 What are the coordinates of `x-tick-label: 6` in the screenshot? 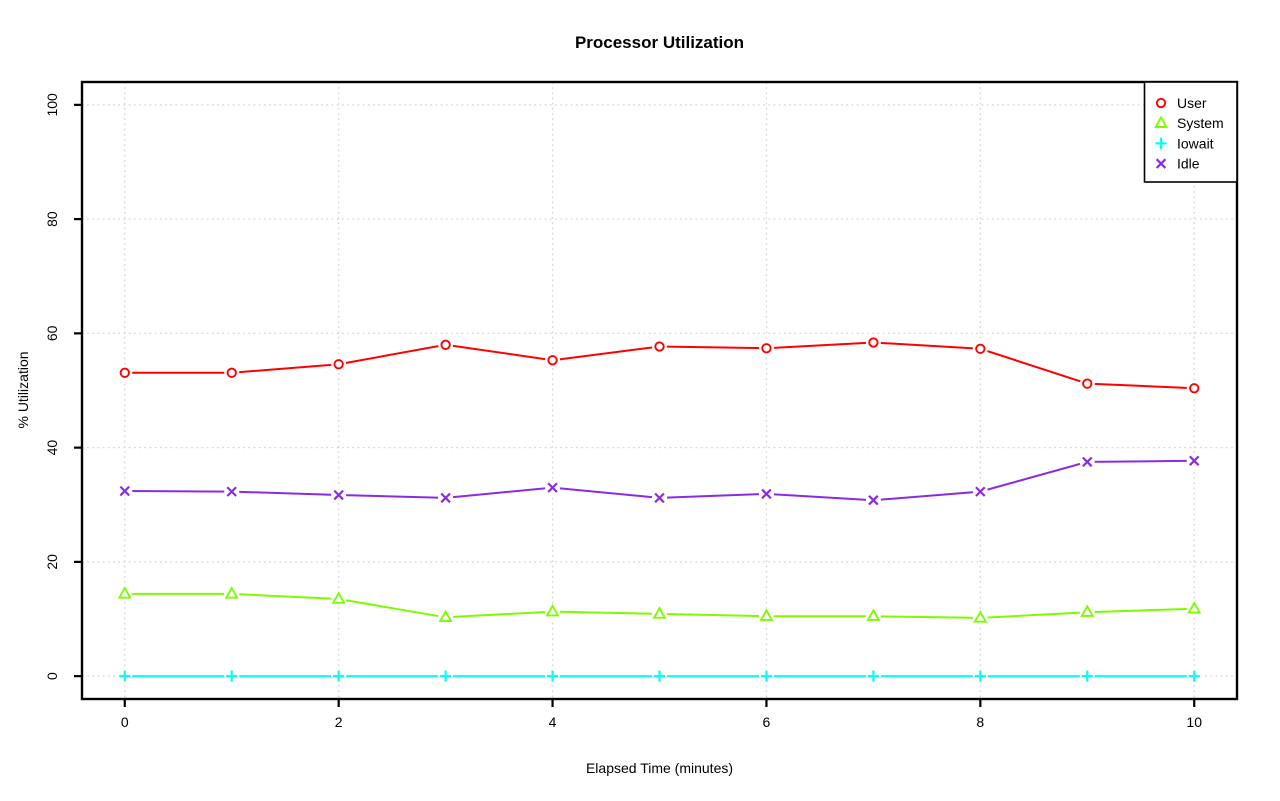 It's located at (767, 722).